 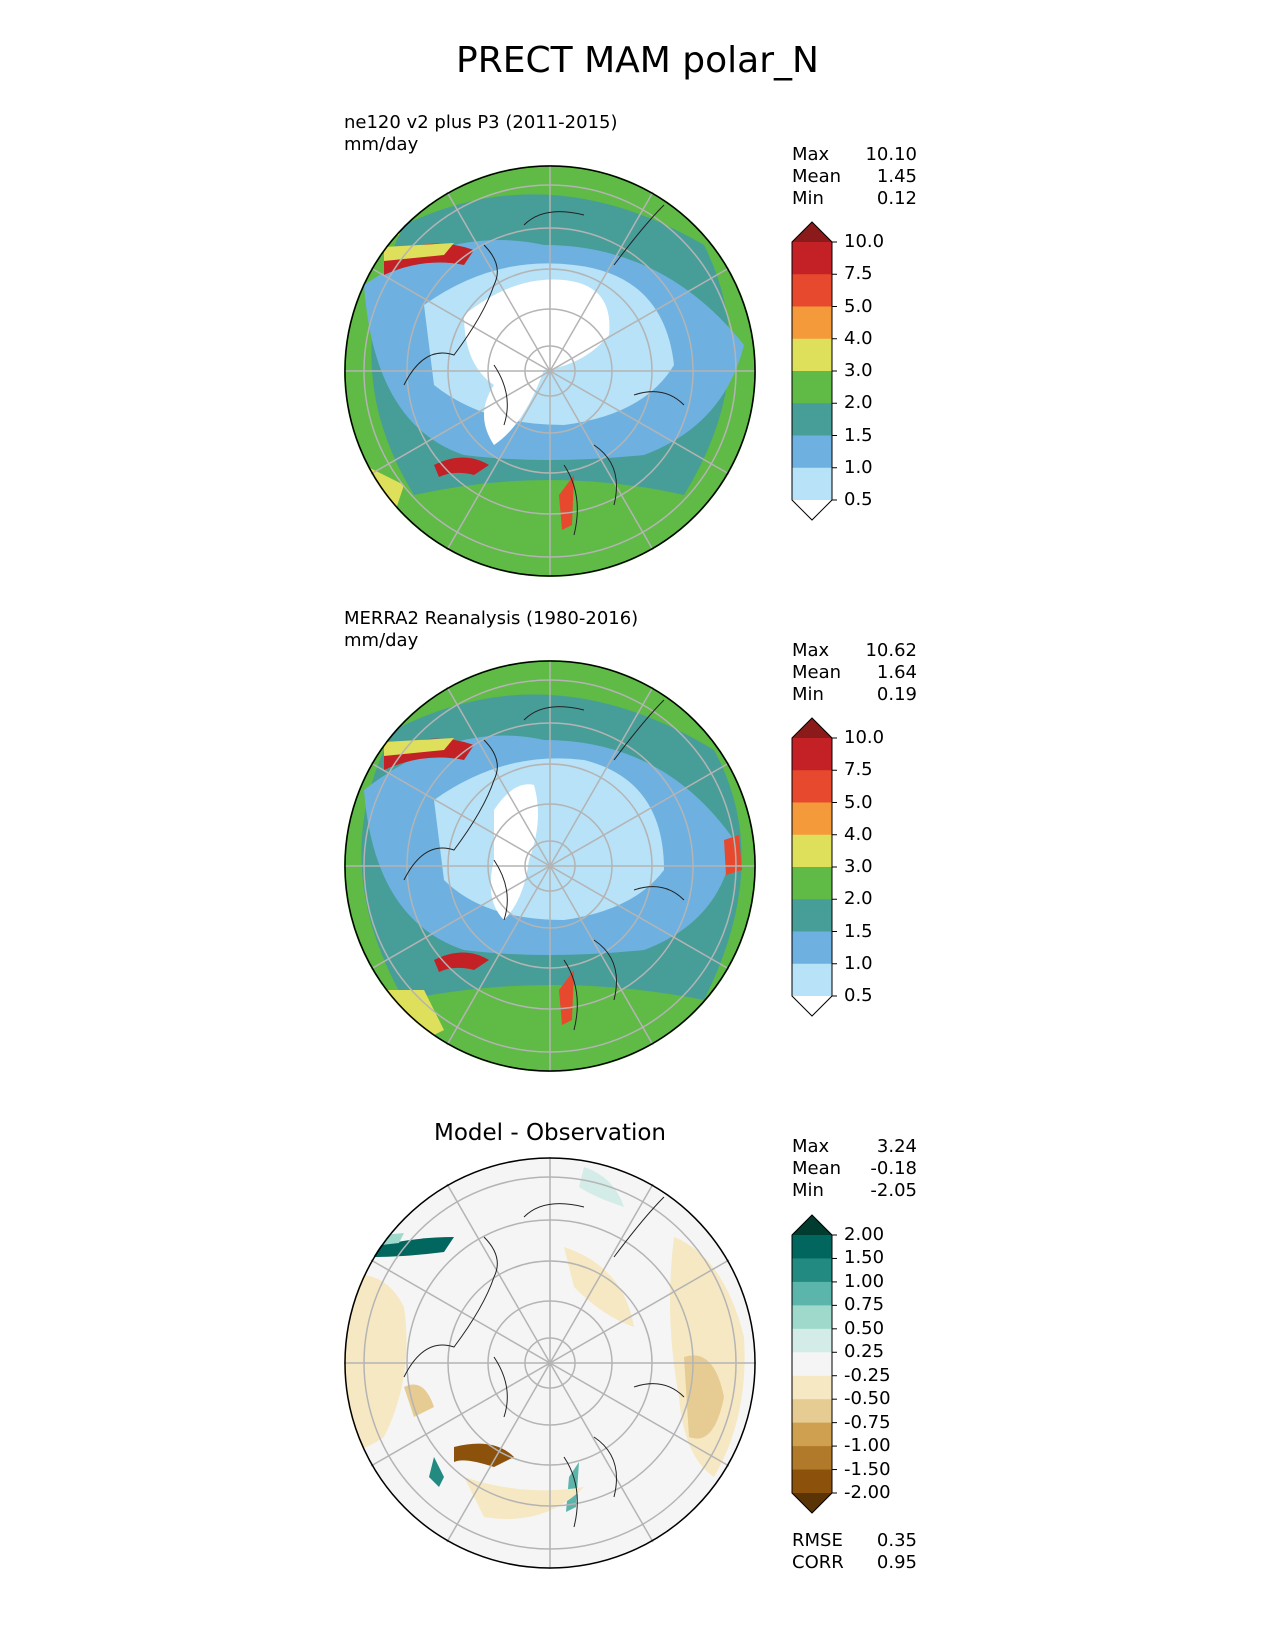 What do you see at coordinates (818, 1562) in the screenshot?
I see `metric-label: CORR` at bounding box center [818, 1562].